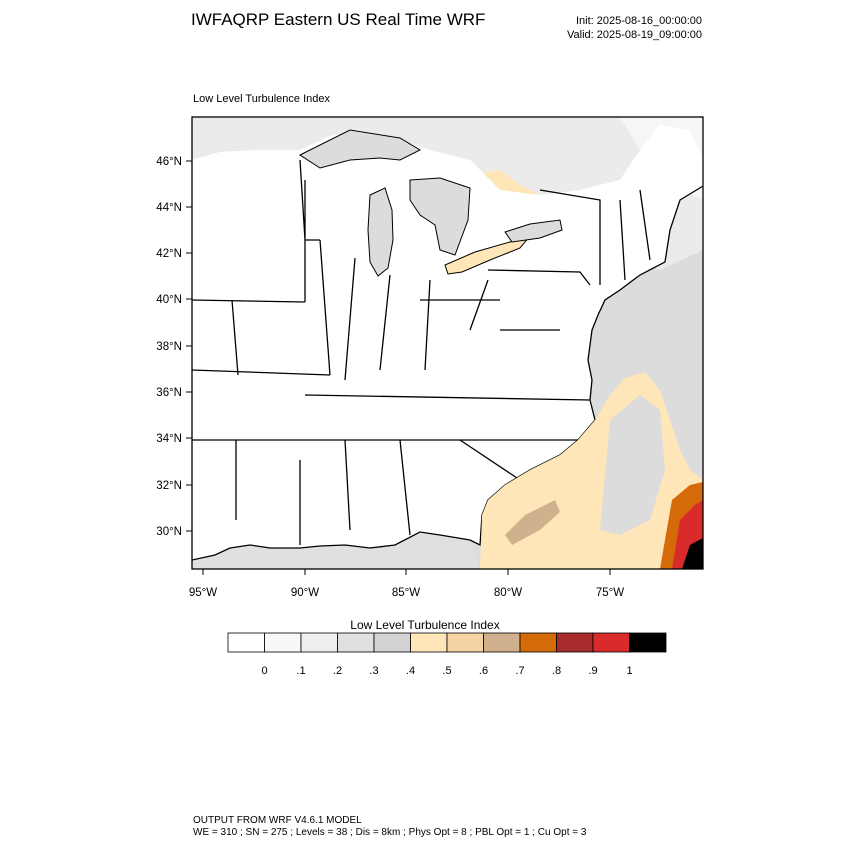 Image resolution: width=850 pixels, height=850 pixels. I want to click on lat-label: 36°N, so click(169, 393).